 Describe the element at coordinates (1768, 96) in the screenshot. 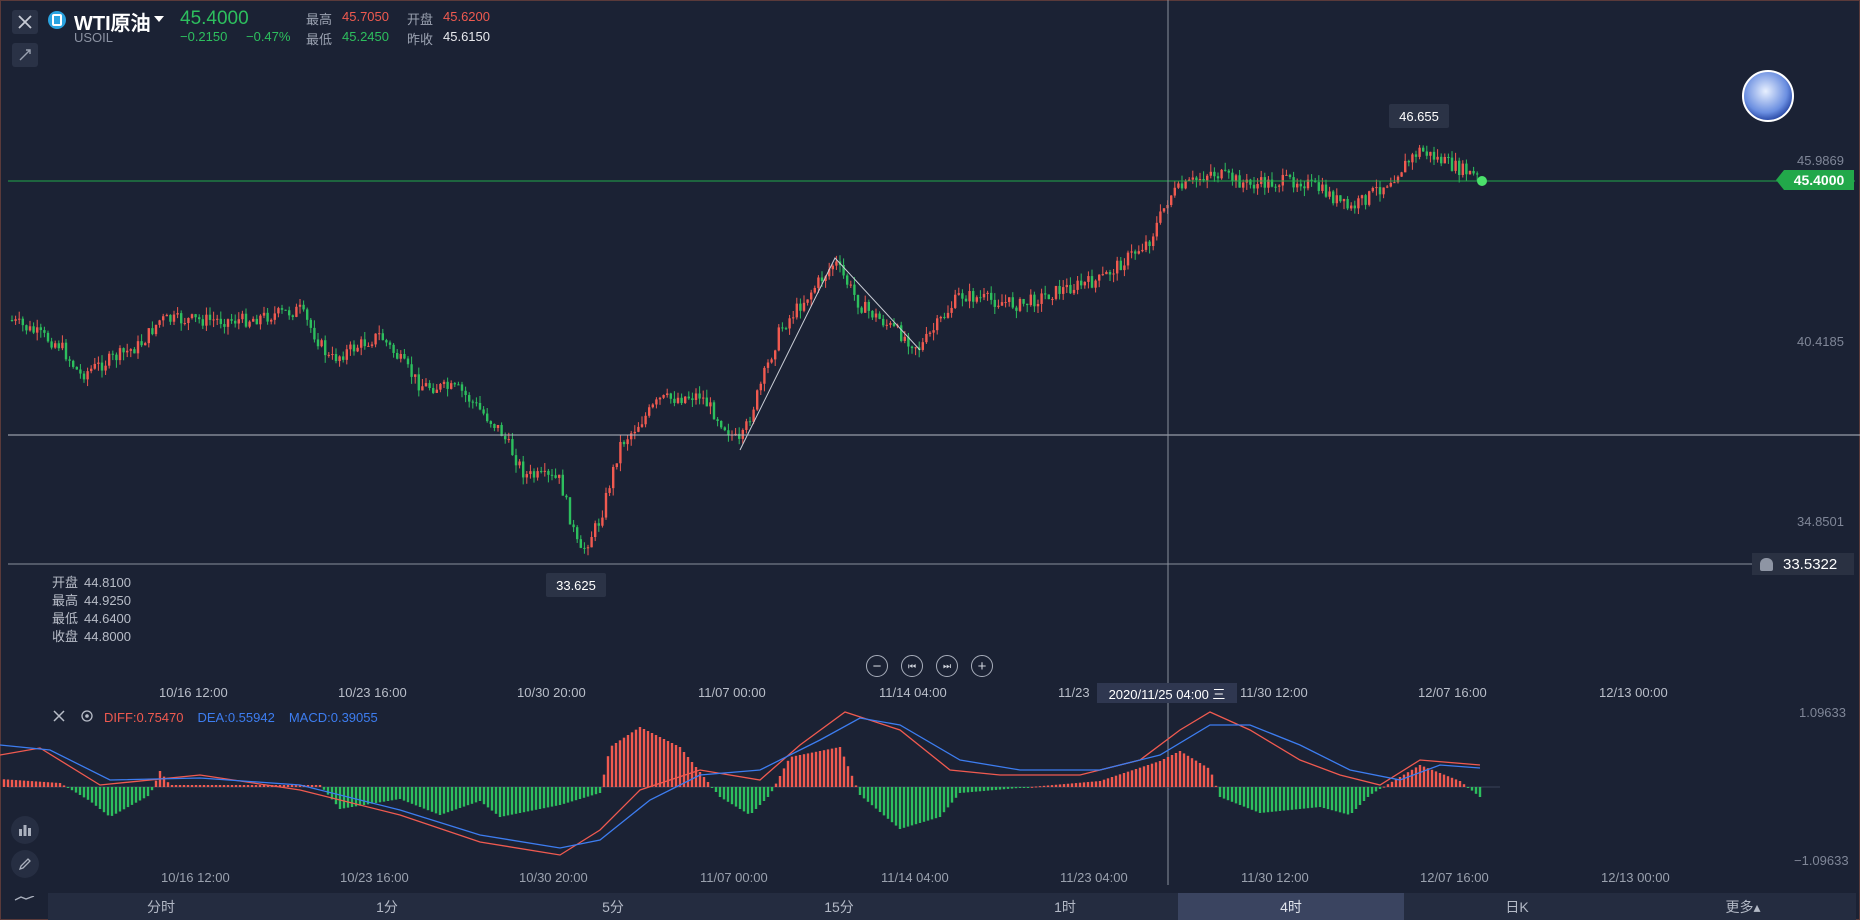

I see `avatar` at that location.